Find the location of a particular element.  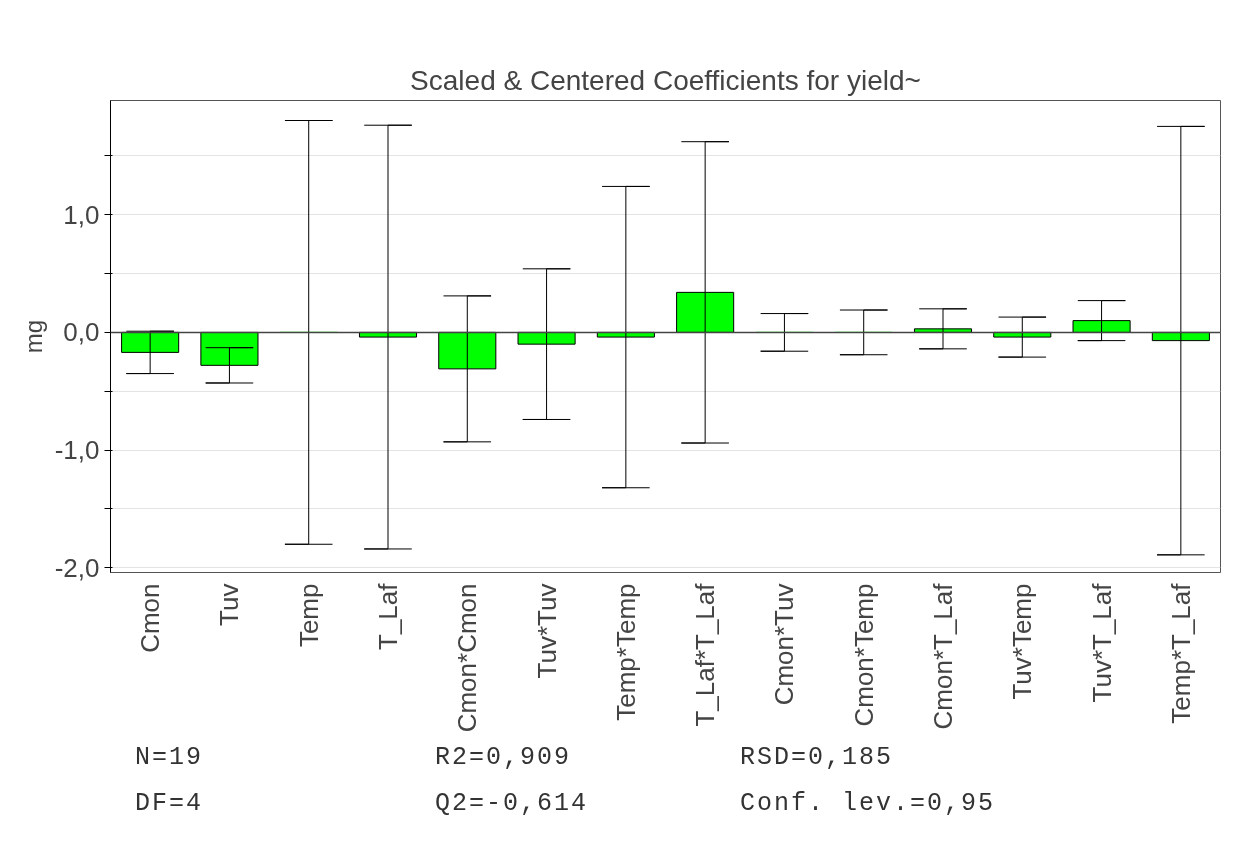

y-tick-label: 0,0 is located at coordinates (81, 332).